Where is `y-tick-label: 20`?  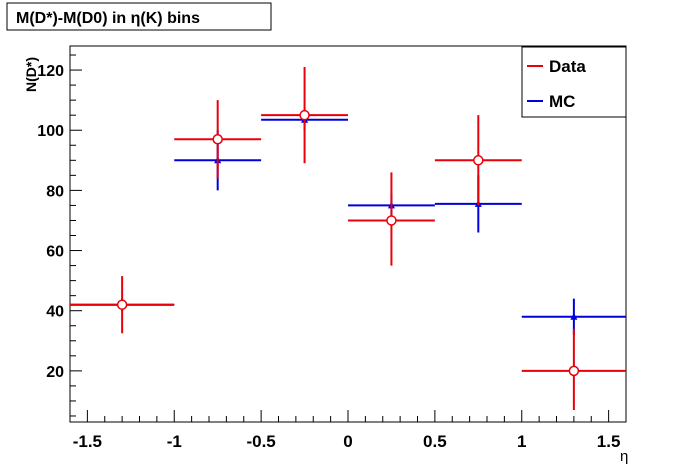 y-tick-label: 20 is located at coordinates (55, 372).